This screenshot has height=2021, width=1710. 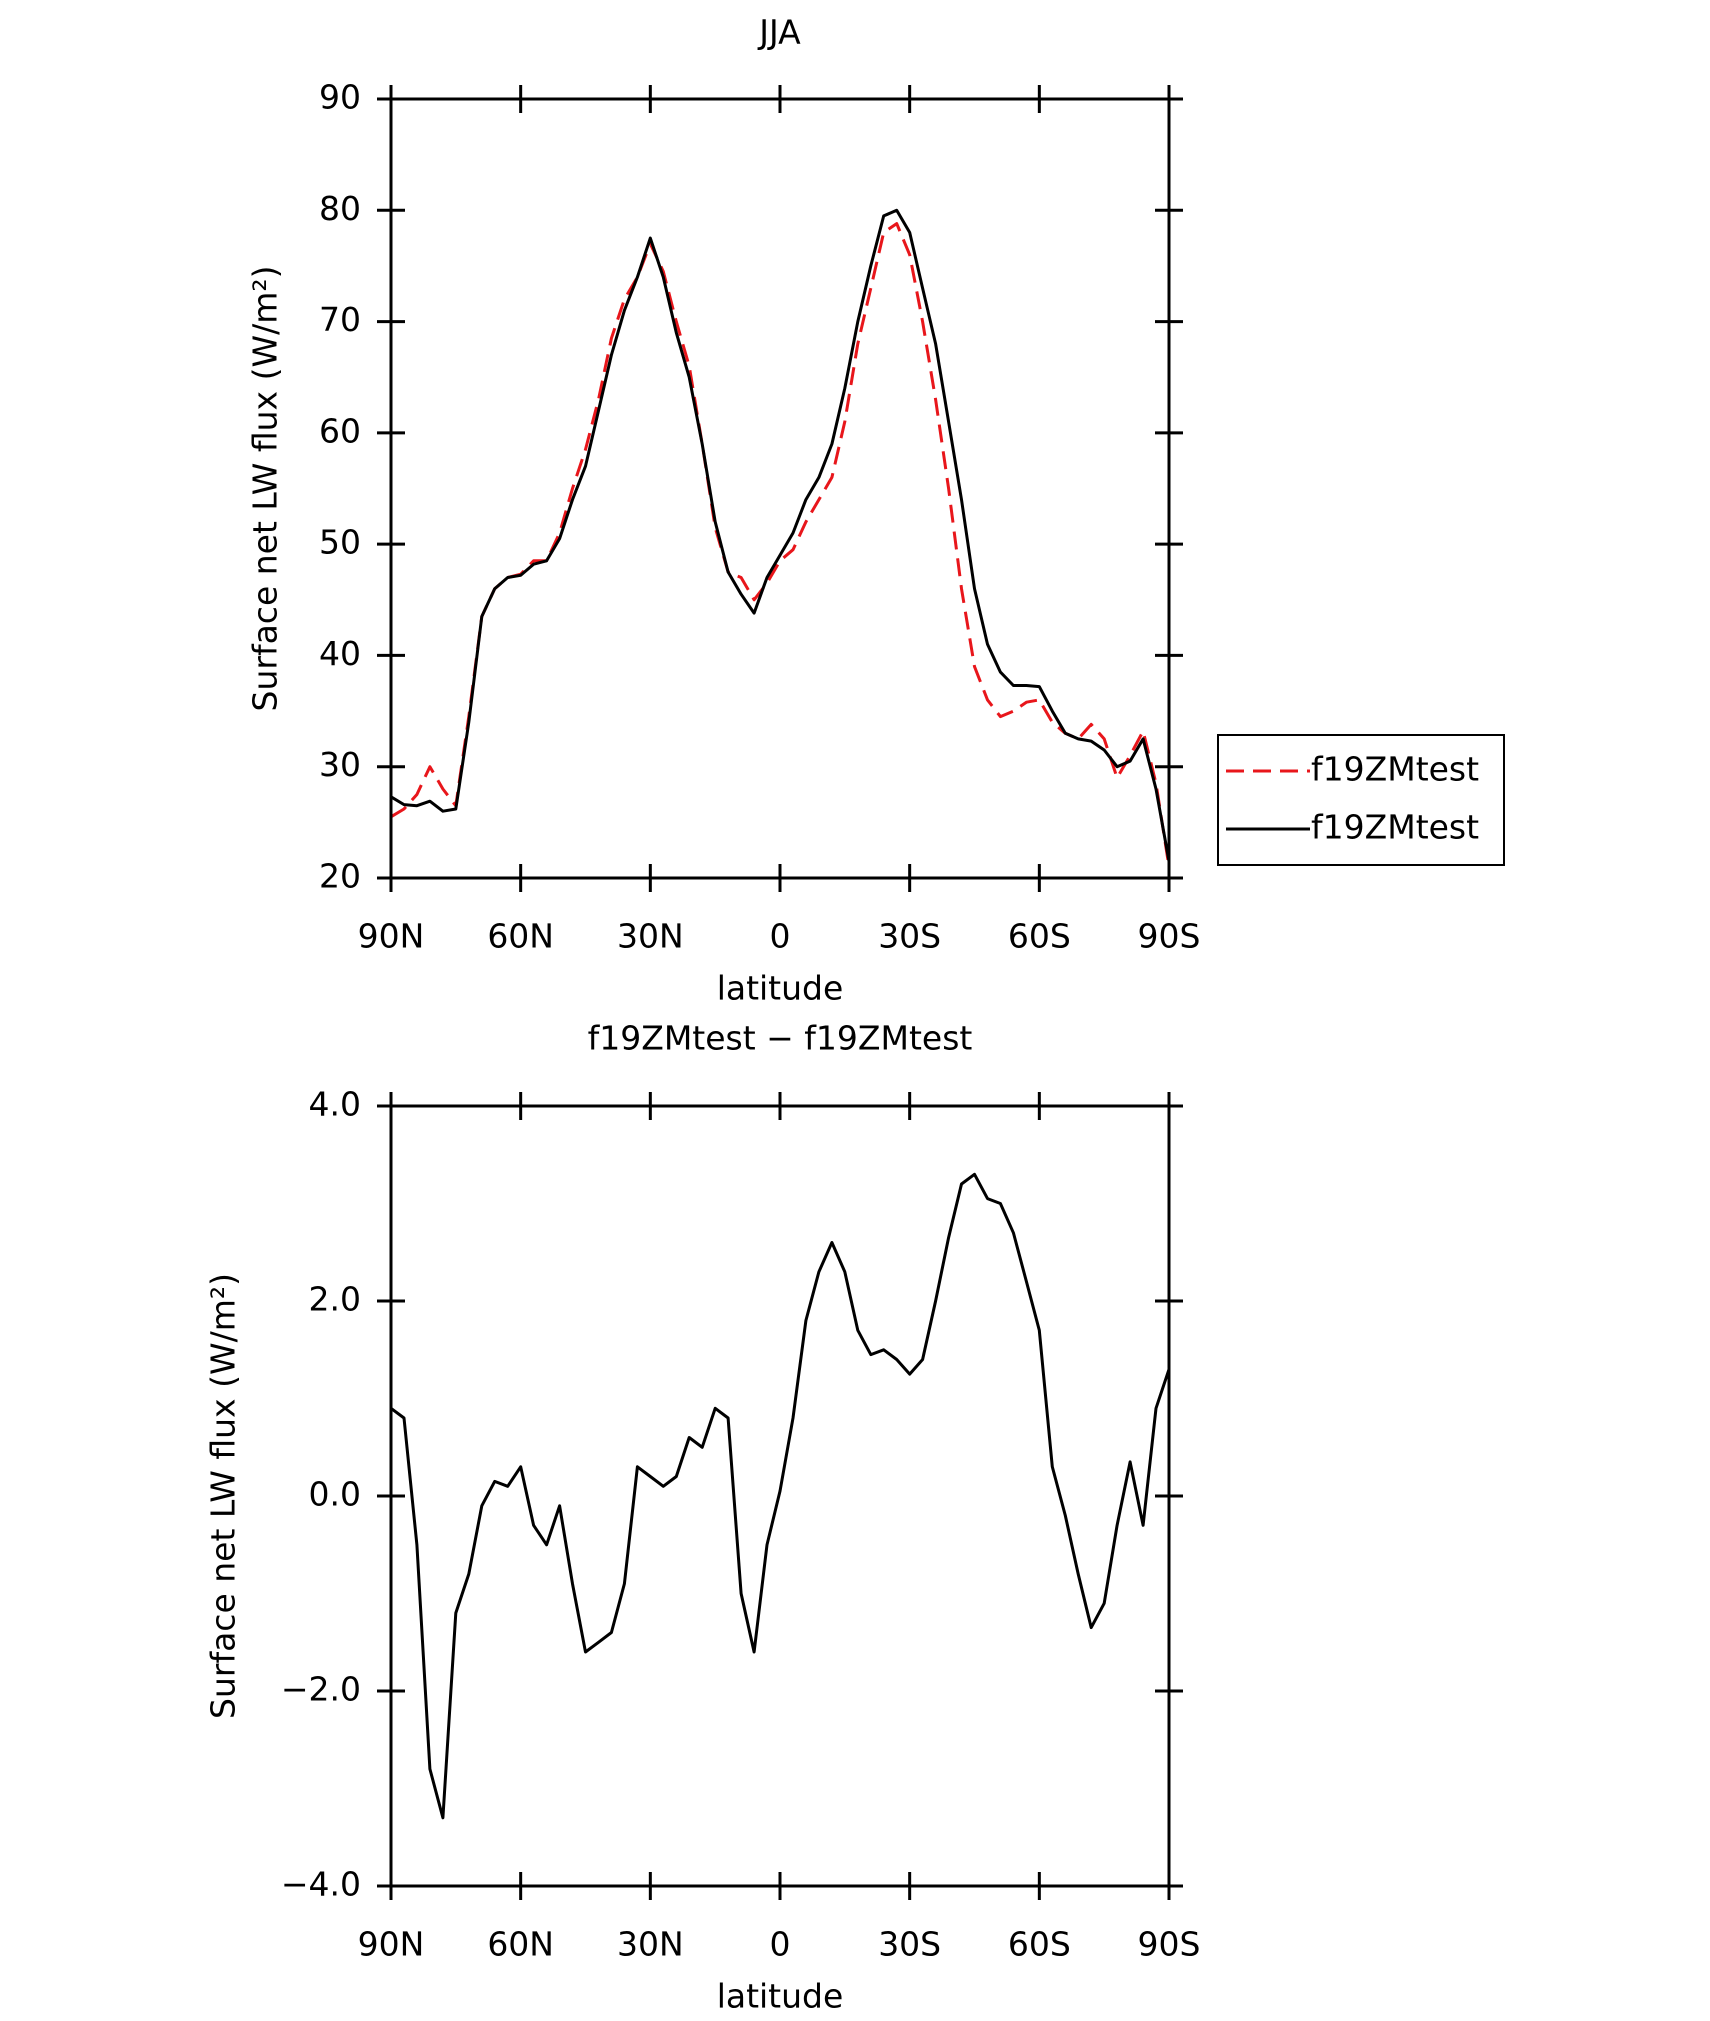 I want to click on y-tick-label: 30, so click(x=340, y=764).